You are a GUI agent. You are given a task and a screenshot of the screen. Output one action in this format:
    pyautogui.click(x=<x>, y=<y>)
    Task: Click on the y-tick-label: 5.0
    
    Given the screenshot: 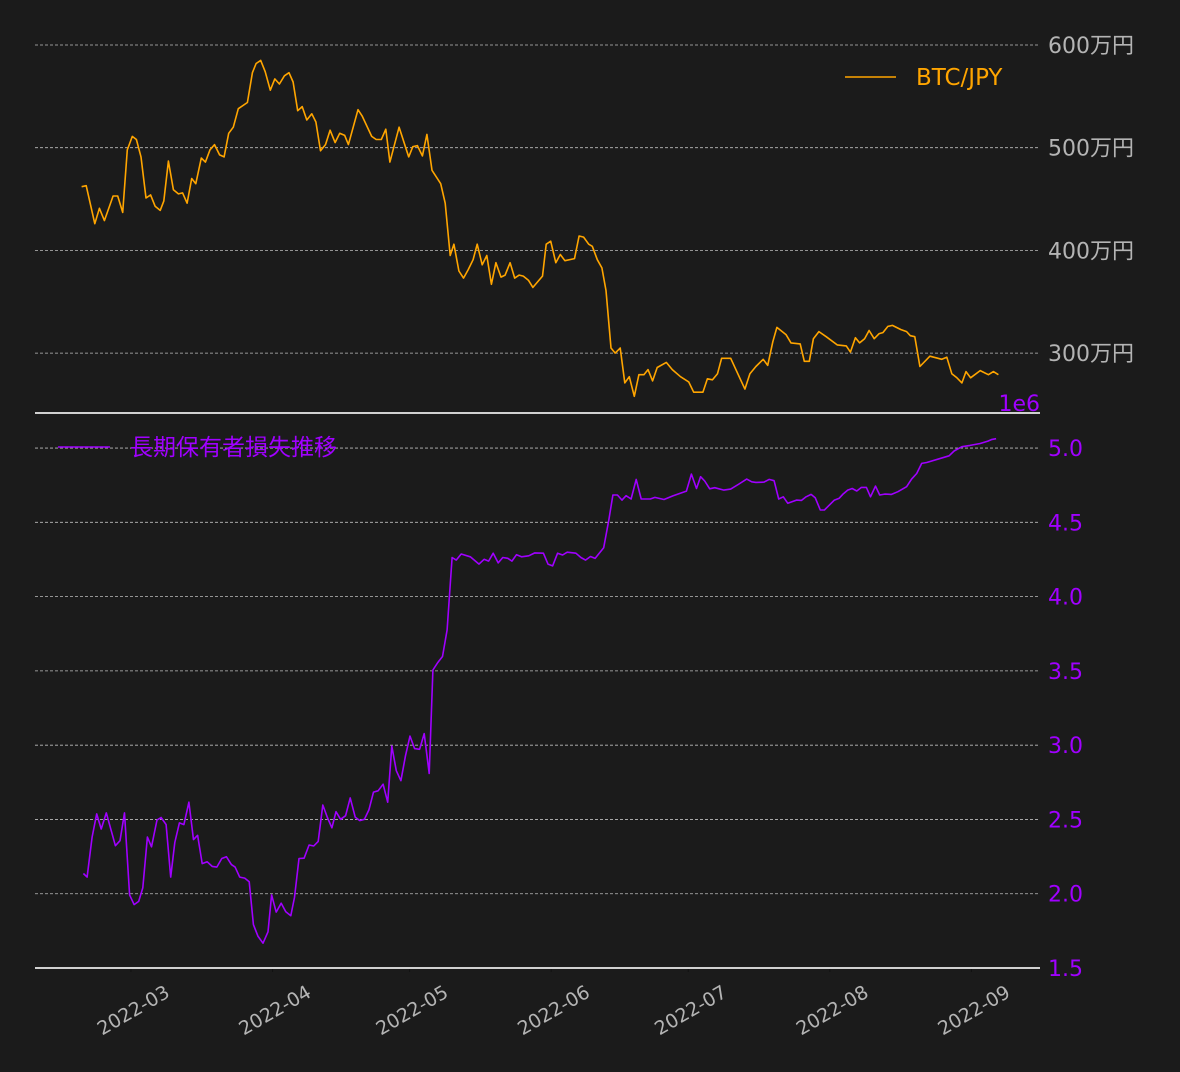 What is the action you would take?
    pyautogui.click(x=1065, y=449)
    